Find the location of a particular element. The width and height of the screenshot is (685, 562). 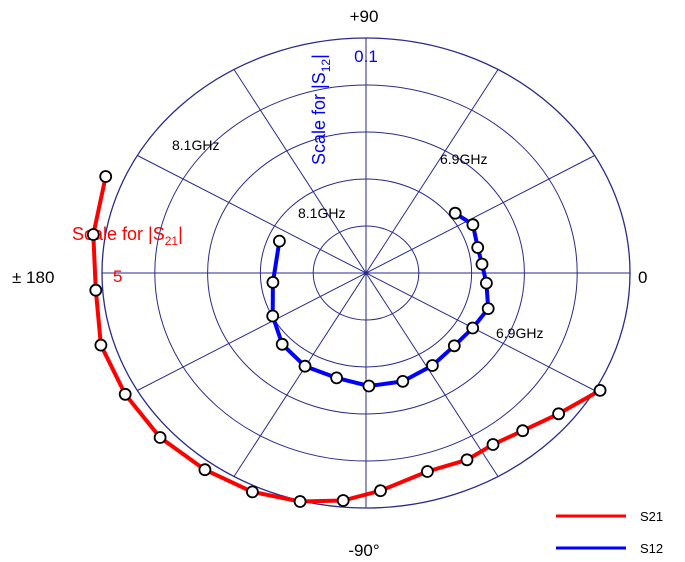

s21-scale-sub: 21 is located at coordinates (172, 241).